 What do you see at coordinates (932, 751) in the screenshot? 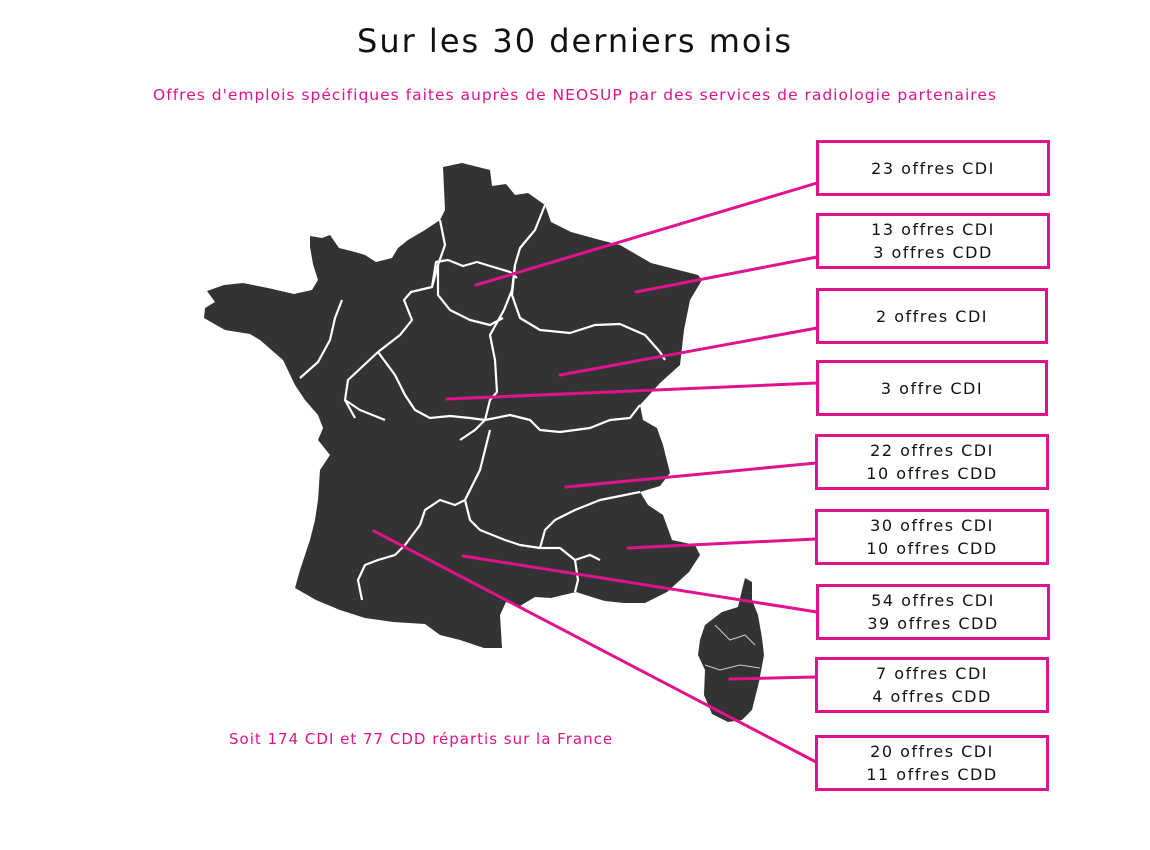
I see `offer-line: 20 offres CDI` at bounding box center [932, 751].